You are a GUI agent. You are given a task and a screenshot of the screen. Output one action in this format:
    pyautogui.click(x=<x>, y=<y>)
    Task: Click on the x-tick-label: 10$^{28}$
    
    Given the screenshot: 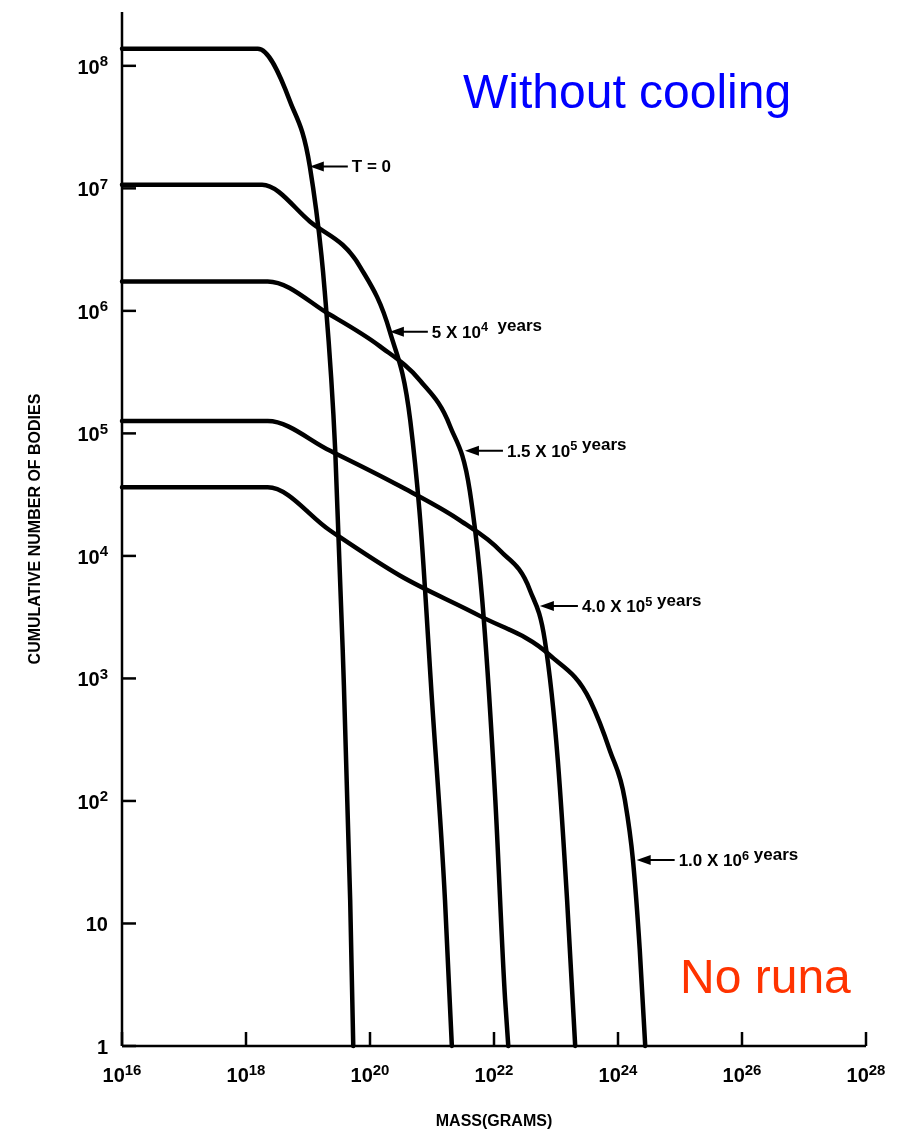 What is the action you would take?
    pyautogui.click(x=866, y=1073)
    